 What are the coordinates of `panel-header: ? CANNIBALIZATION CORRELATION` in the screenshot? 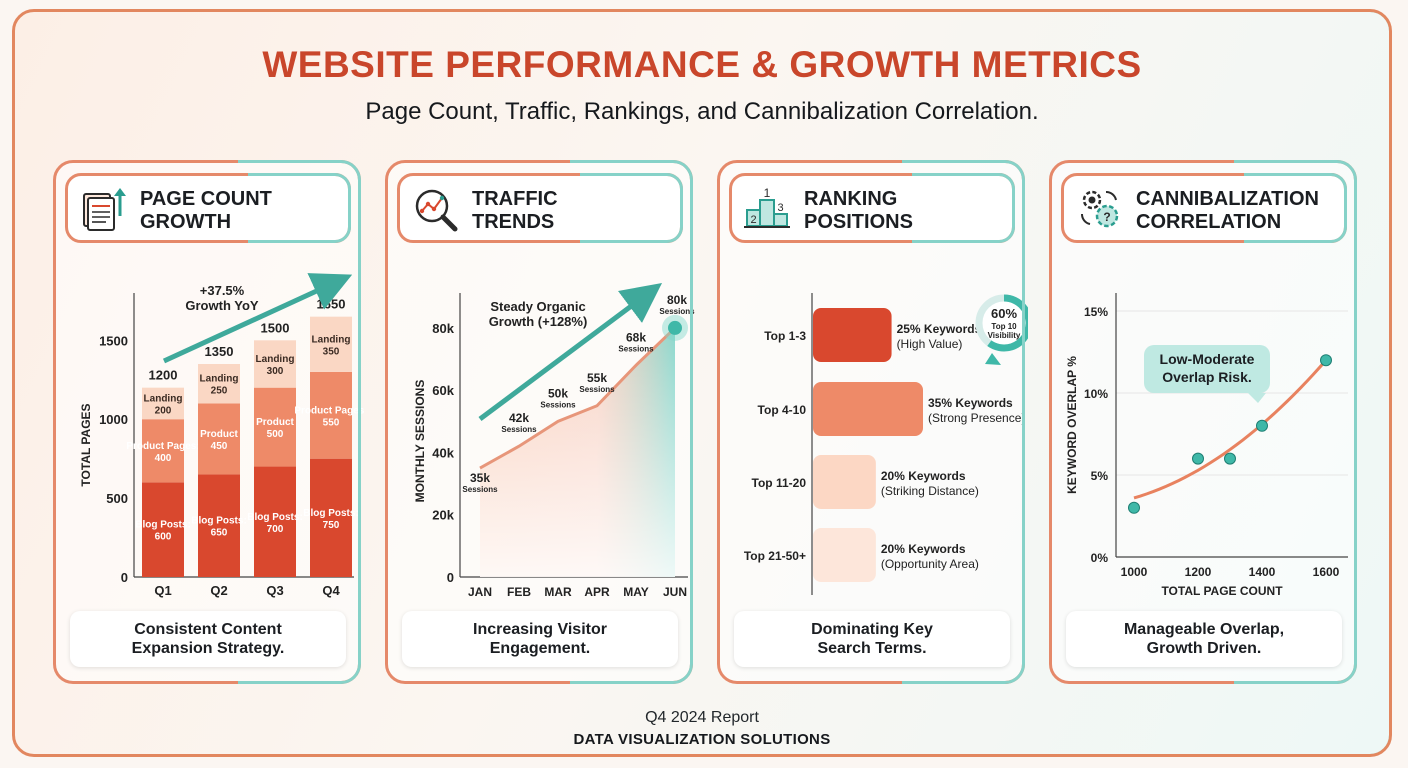 It's located at (1204, 208).